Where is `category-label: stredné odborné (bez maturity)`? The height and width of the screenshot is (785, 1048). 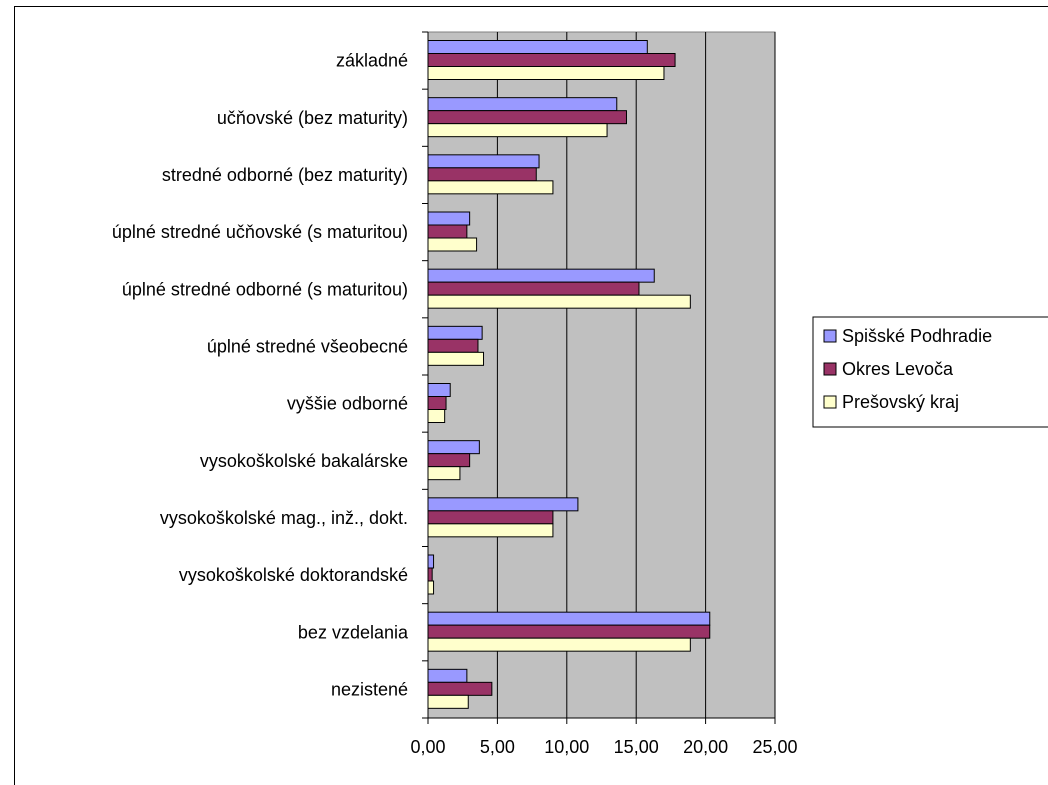 category-label: stredné odborné (bez maturity) is located at coordinates (285, 175).